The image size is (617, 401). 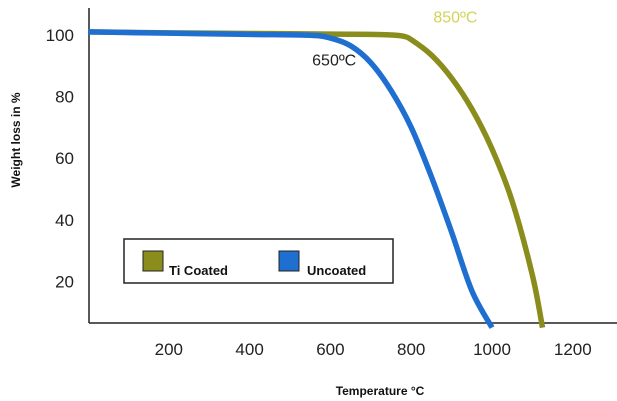 What do you see at coordinates (380, 391) in the screenshot?
I see `x-axis-title: Temperature °C` at bounding box center [380, 391].